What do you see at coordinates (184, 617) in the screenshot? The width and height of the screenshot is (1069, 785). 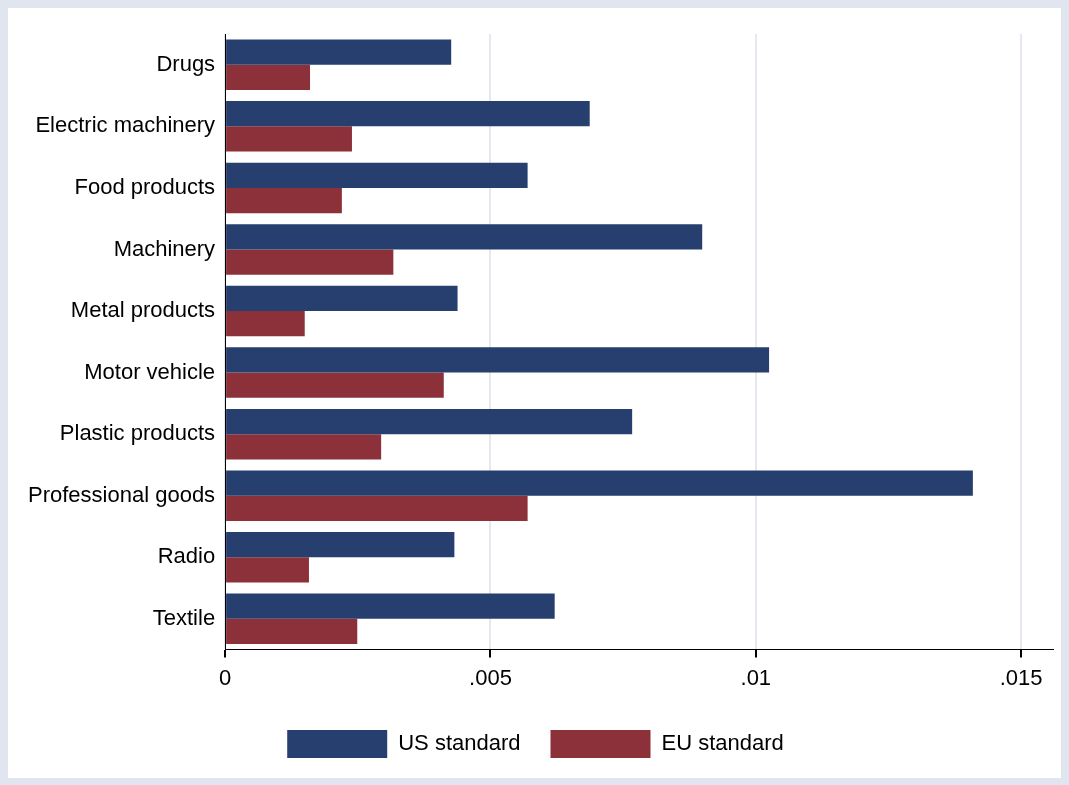 I see `y-tick-label: Textile` at bounding box center [184, 617].